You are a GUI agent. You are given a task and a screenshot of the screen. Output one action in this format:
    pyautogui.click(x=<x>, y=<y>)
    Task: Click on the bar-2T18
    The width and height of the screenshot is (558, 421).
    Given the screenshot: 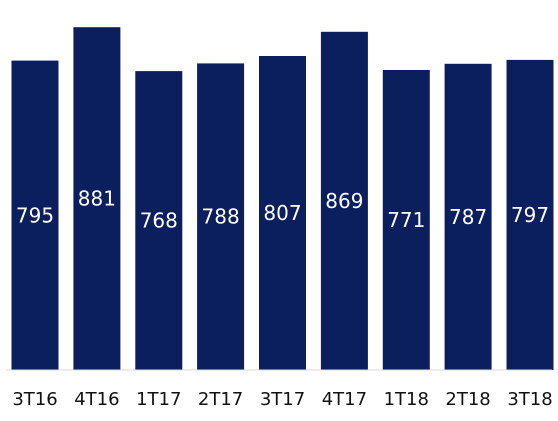 What is the action you would take?
    pyautogui.click(x=468, y=217)
    